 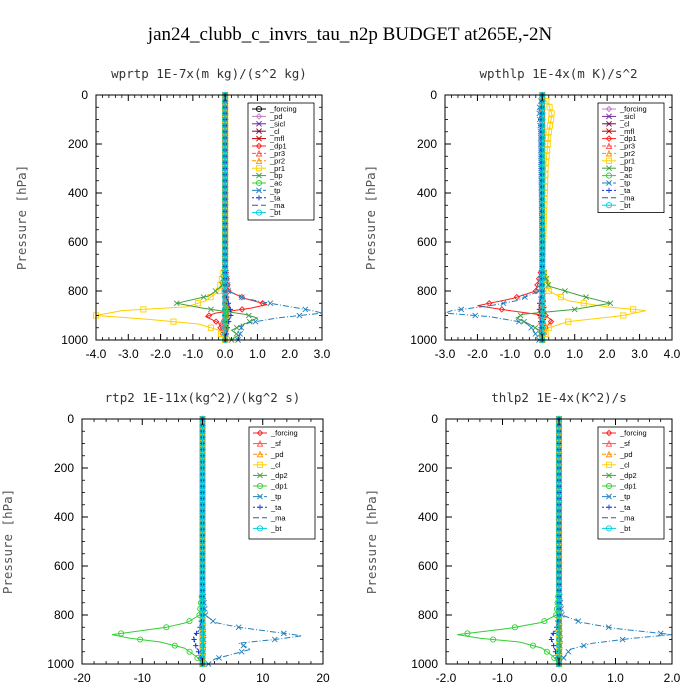 I want to click on legend-label: _mfl, so click(x=627, y=131).